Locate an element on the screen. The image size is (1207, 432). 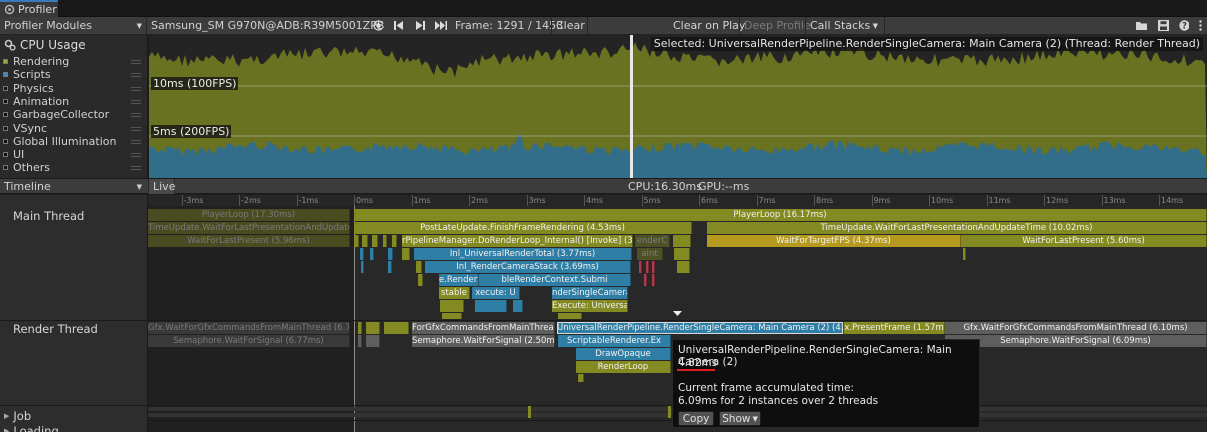
legend-item: Scripts is located at coordinates (74, 74).